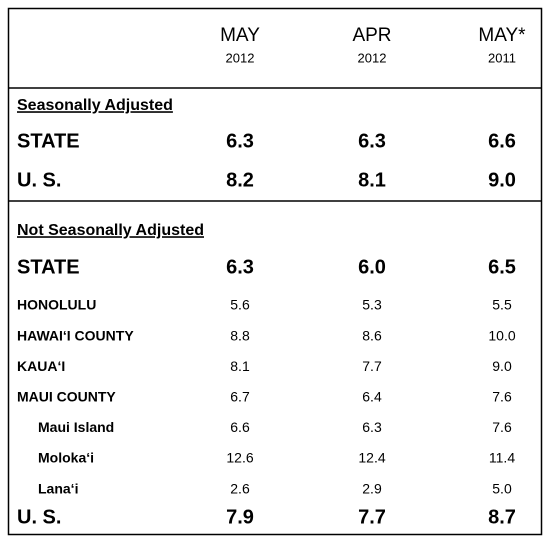 This screenshot has width=550, height=542. I want to click on column-month: MAY*, so click(502, 35).